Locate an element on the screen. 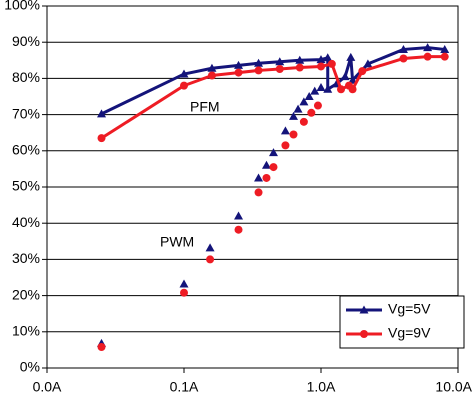 The height and width of the screenshot is (420, 474). y-tick-label: 100% is located at coordinates (22, 6).